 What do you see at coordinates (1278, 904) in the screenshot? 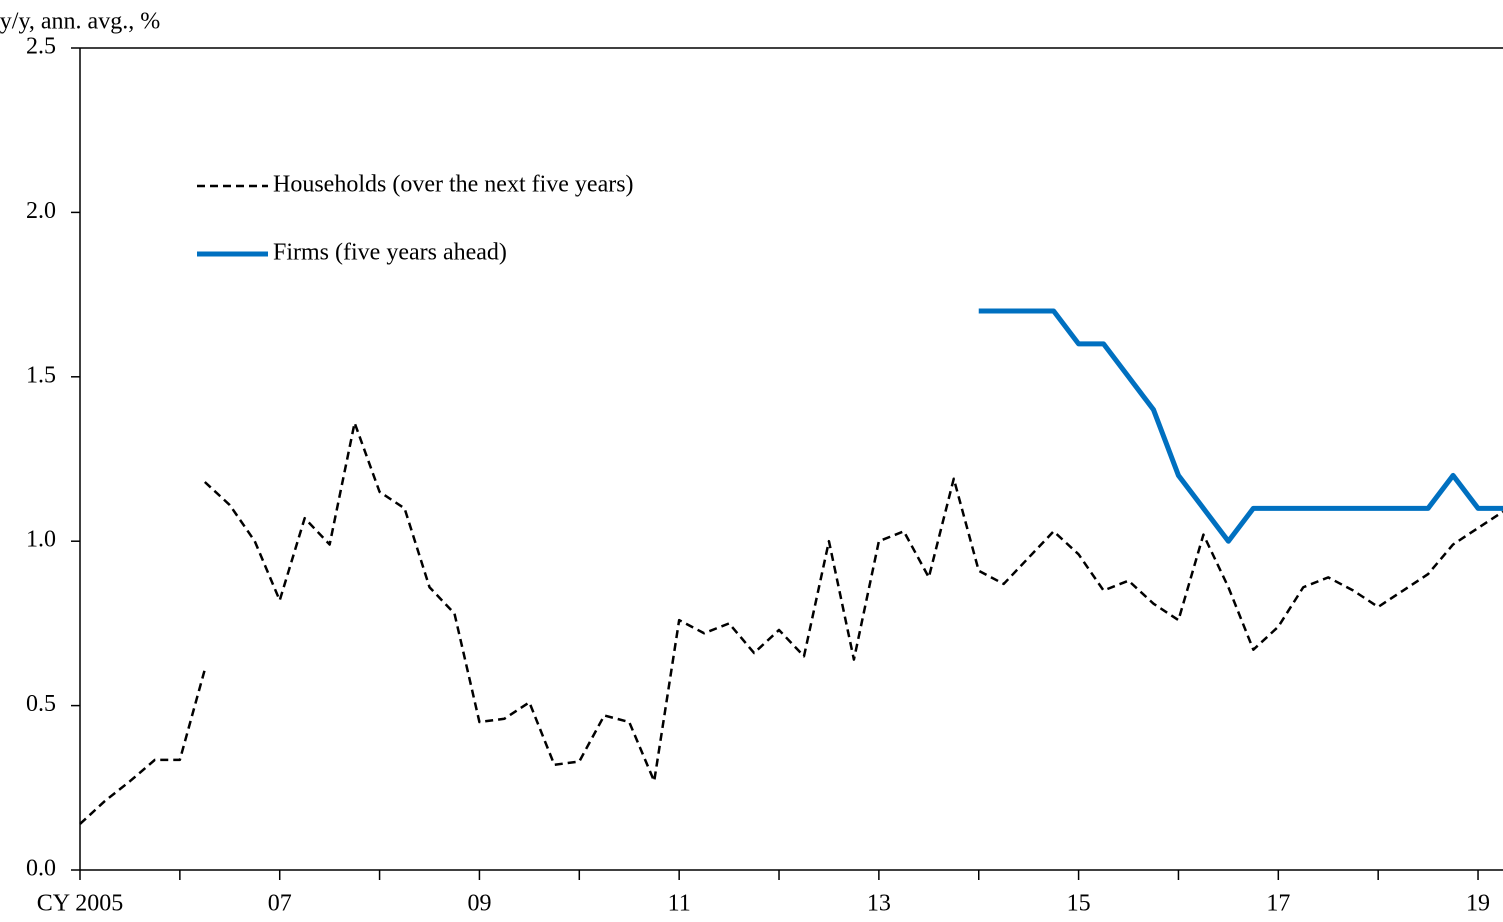
I see `x-tick-label: 17` at bounding box center [1278, 904].